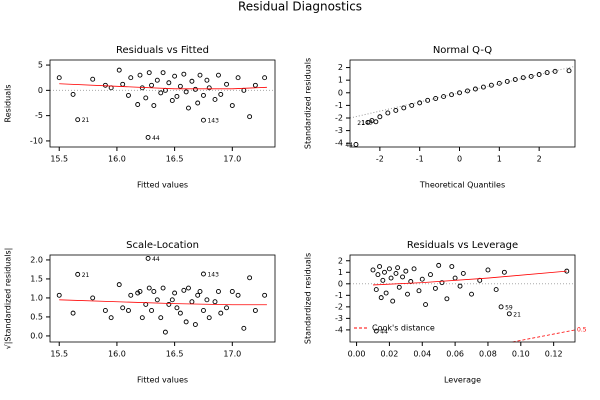 The image size is (600, 400). I want to click on y-tick-label: 0.0, so click(36, 335).